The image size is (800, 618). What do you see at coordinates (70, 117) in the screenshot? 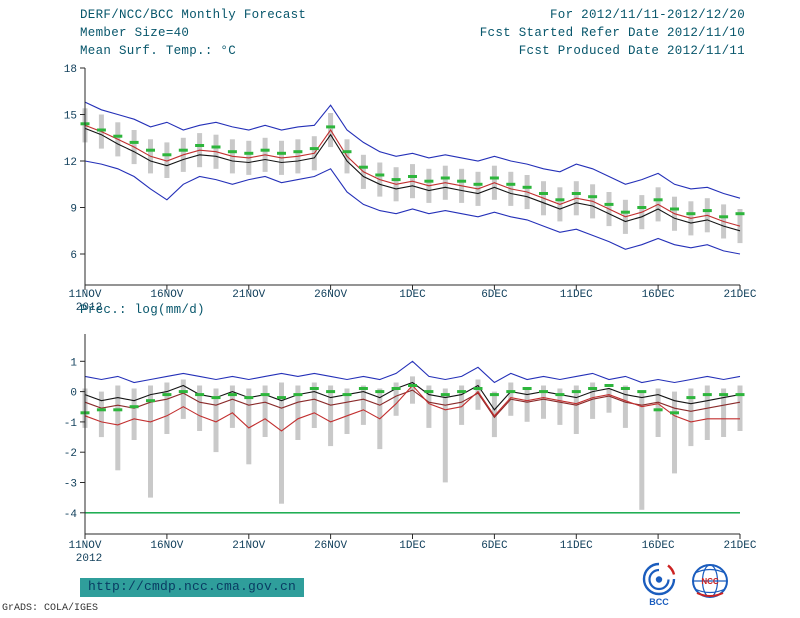
I see `y-tick-label: 15` at bounding box center [70, 117].